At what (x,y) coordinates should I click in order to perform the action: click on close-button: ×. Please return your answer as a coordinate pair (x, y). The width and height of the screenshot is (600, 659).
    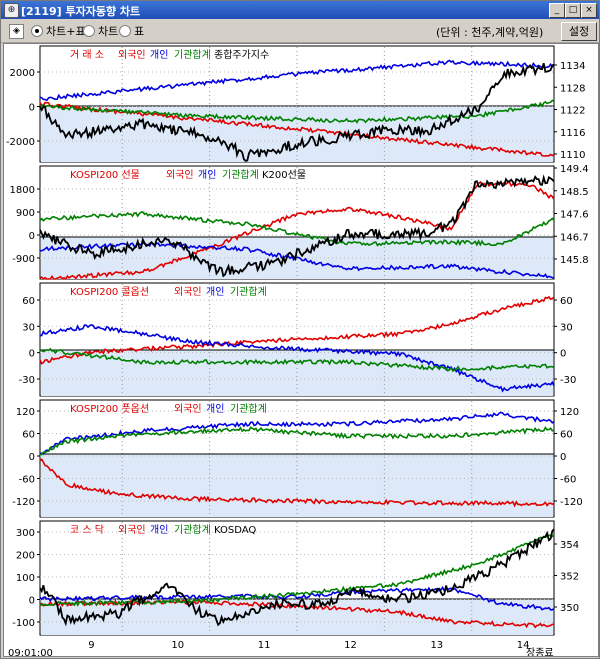
    Looking at the image, I should click on (589, 10).